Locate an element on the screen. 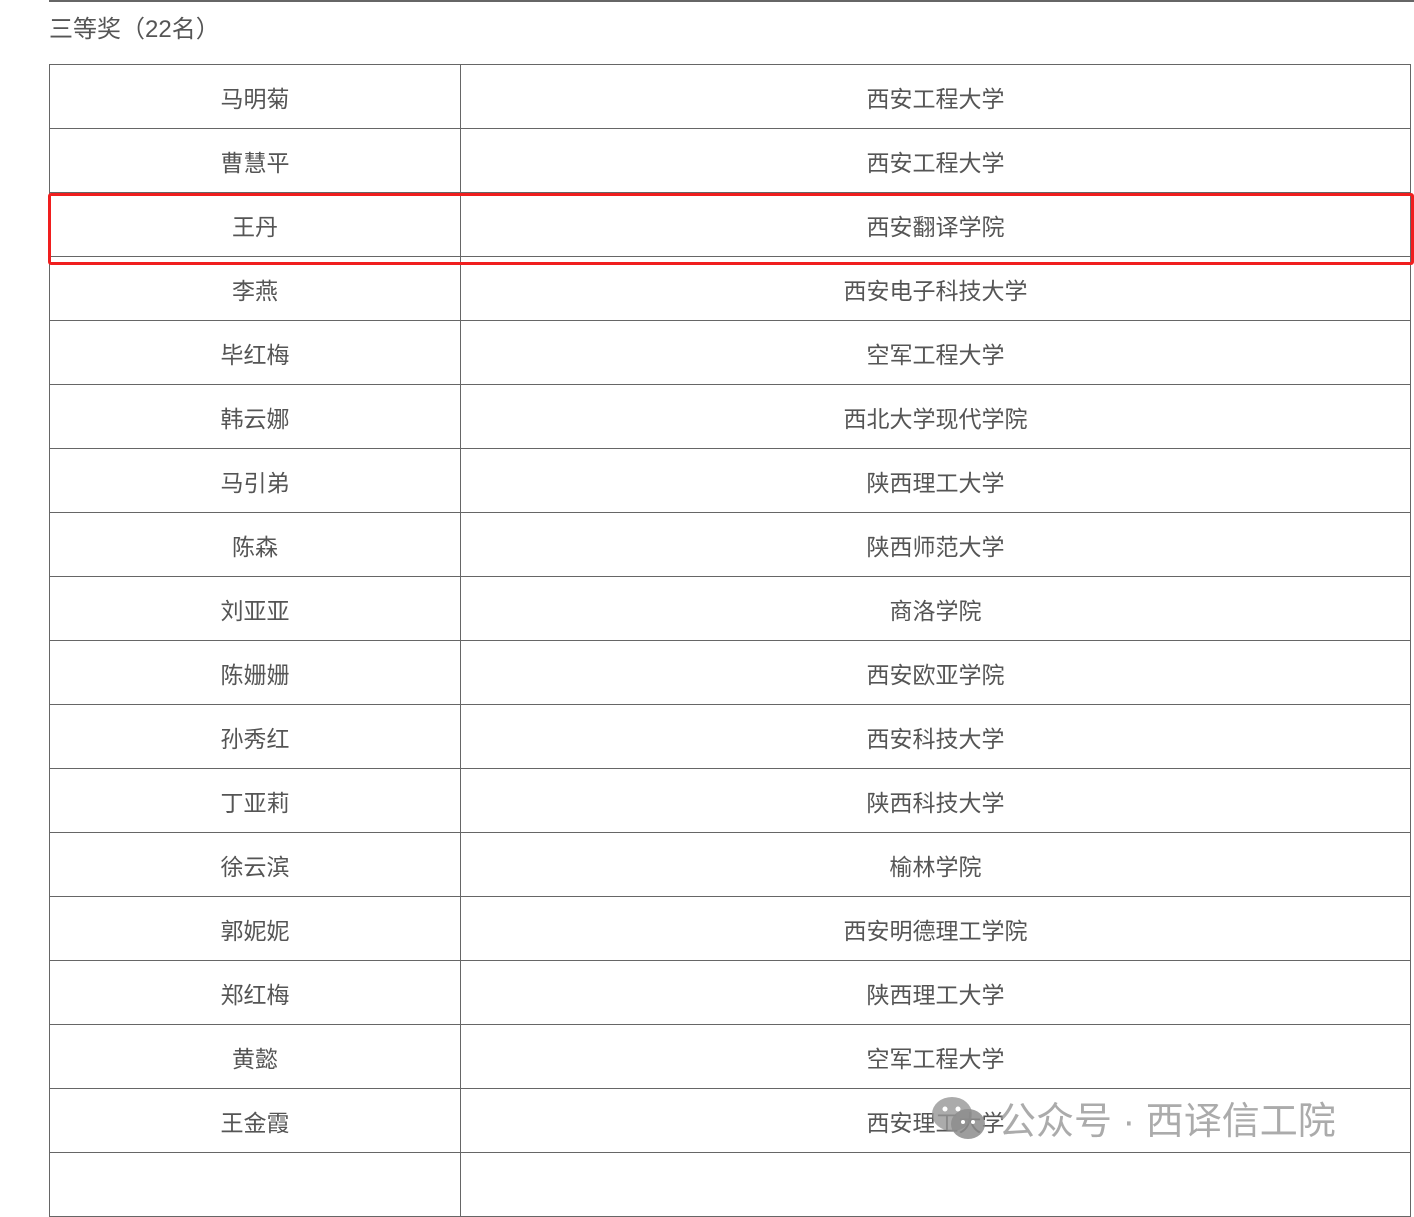 This screenshot has width=1414, height=1217. table-row-partial is located at coordinates (730, 1184).